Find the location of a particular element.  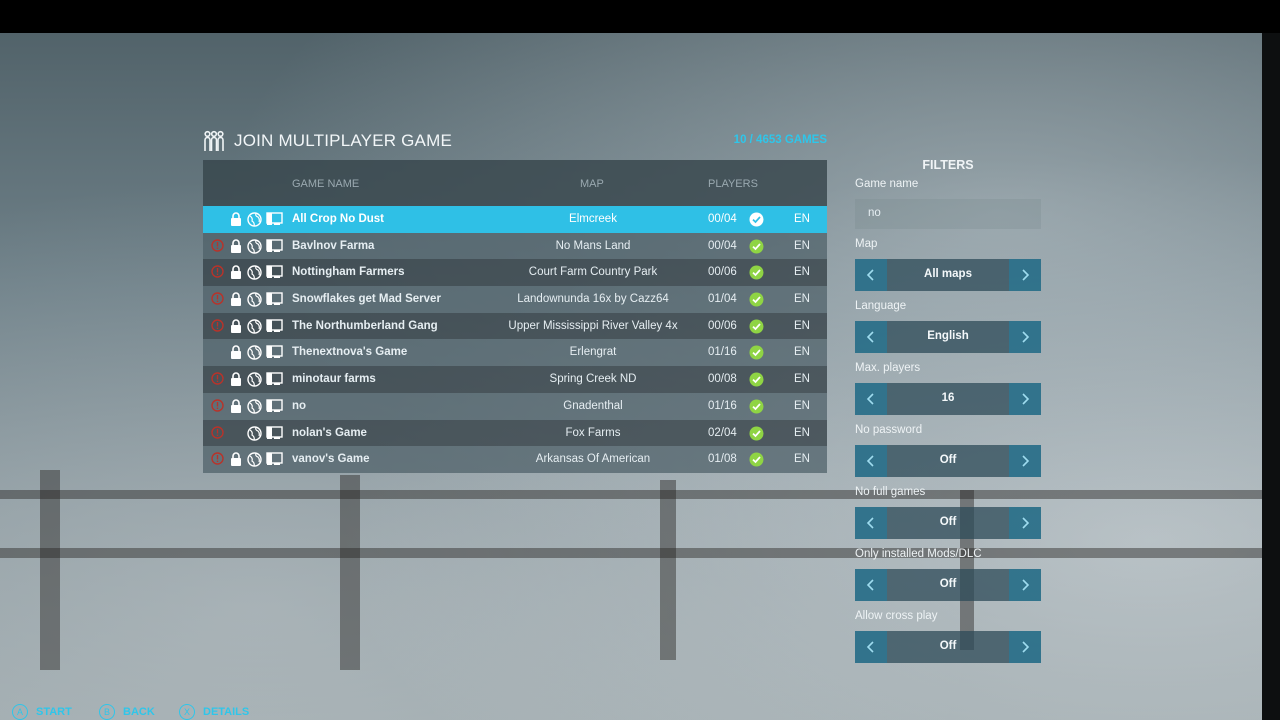

column-players: PLAYERS is located at coordinates (733, 184).